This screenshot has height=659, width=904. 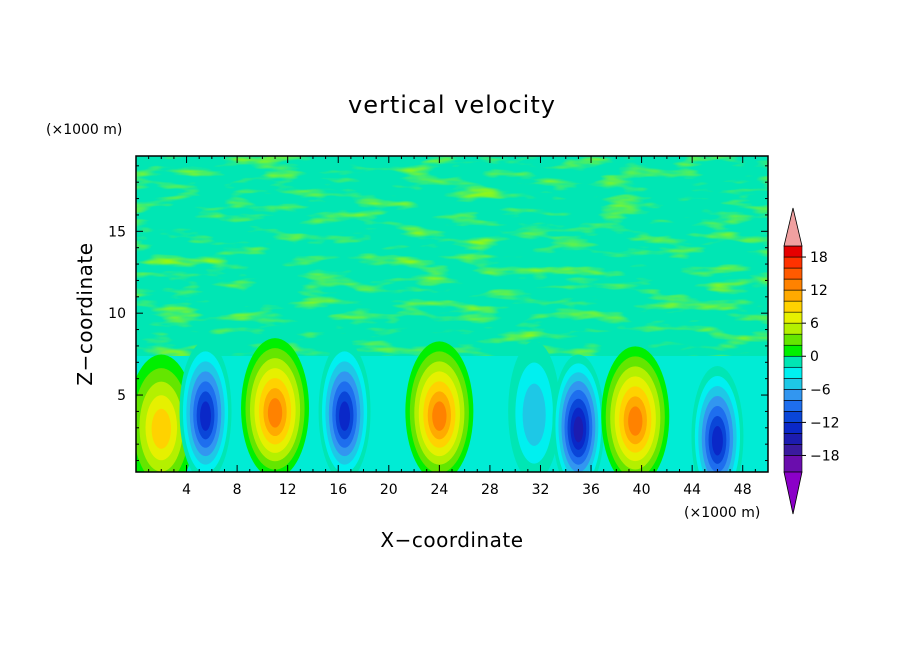 What do you see at coordinates (793, 493) in the screenshot?
I see `colorbar-extend-low` at bounding box center [793, 493].